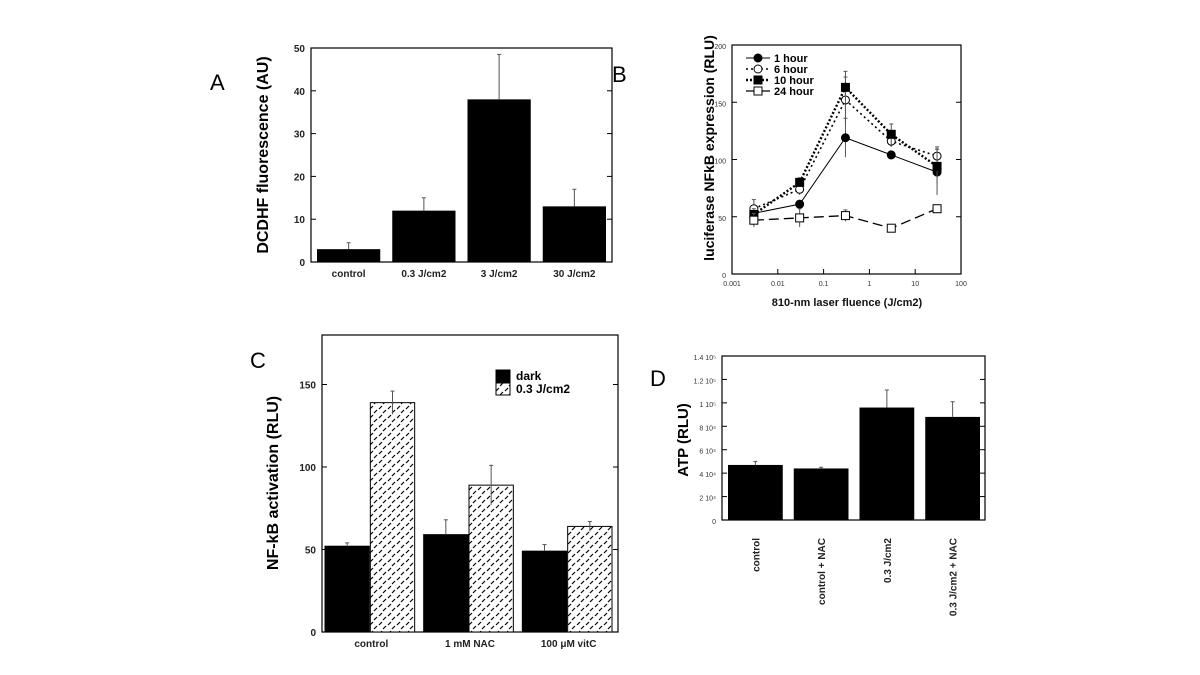  Describe the element at coordinates (794, 81) in the screenshot. I see `legend-label: 10 hour` at that location.